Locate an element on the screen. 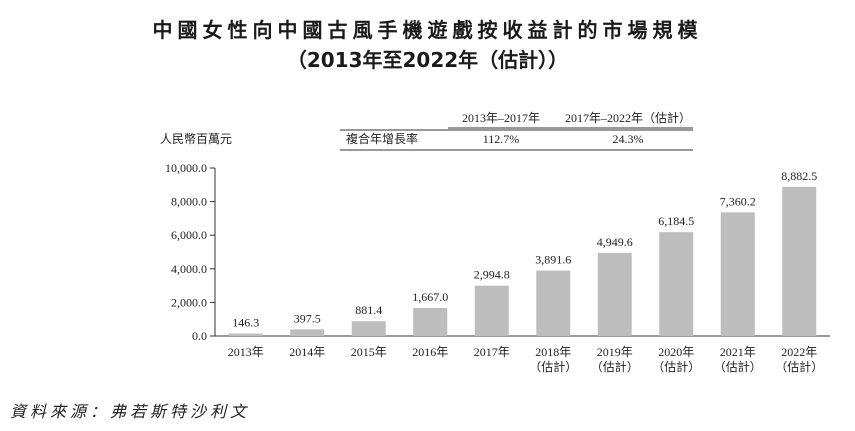 The height and width of the screenshot is (431, 855). bar-value-label: 397.5 is located at coordinates (307, 318).